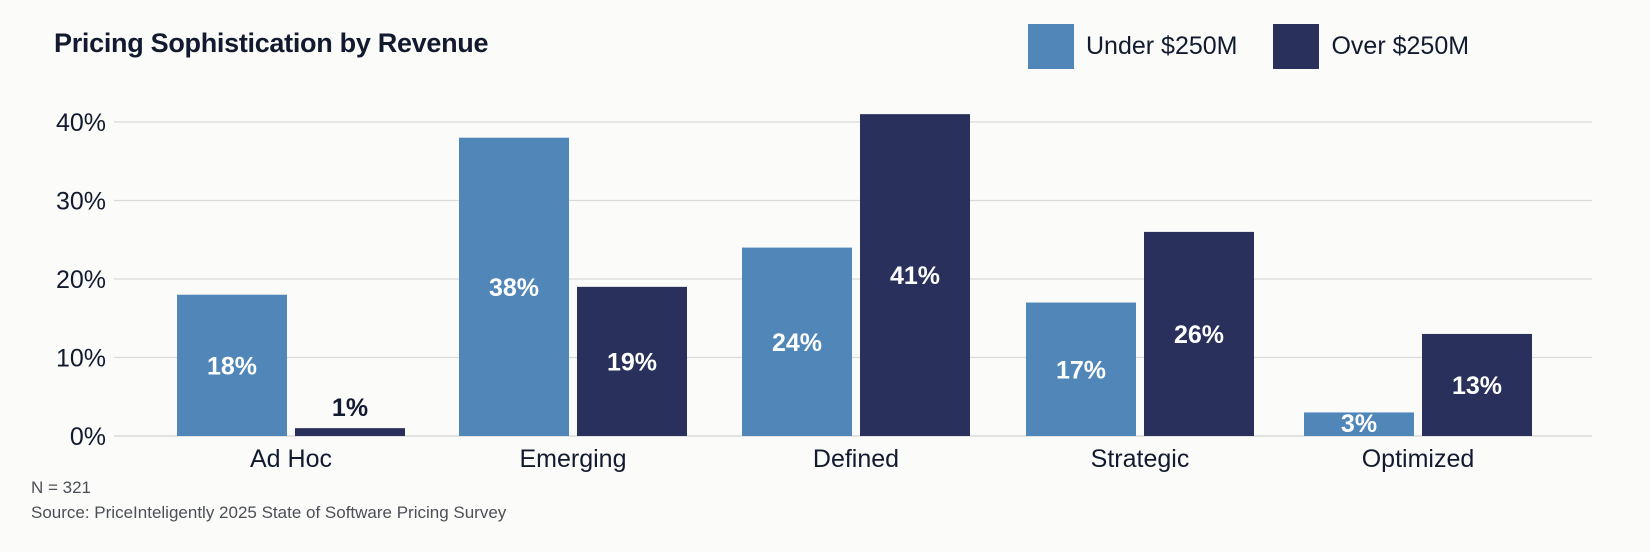 This screenshot has width=1650, height=552. I want to click on data-label: 13%, so click(1477, 386).